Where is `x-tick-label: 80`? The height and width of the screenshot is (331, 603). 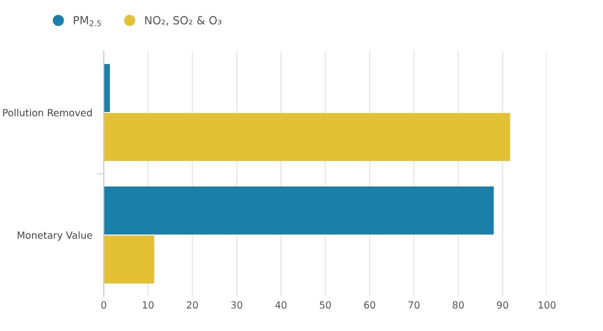
x-tick-label: 80 is located at coordinates (458, 305).